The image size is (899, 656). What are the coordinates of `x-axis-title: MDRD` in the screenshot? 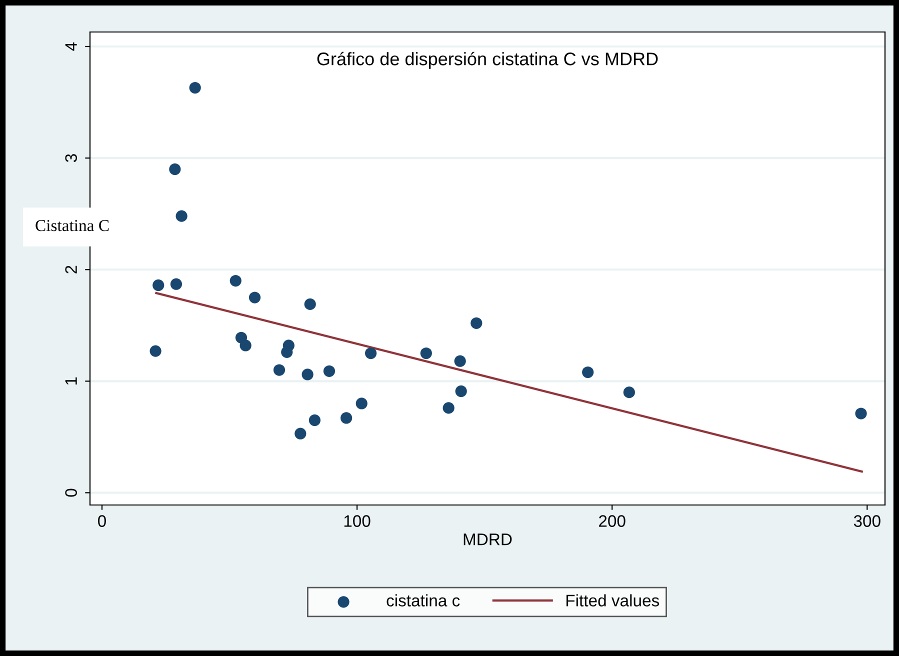 It's located at (488, 540).